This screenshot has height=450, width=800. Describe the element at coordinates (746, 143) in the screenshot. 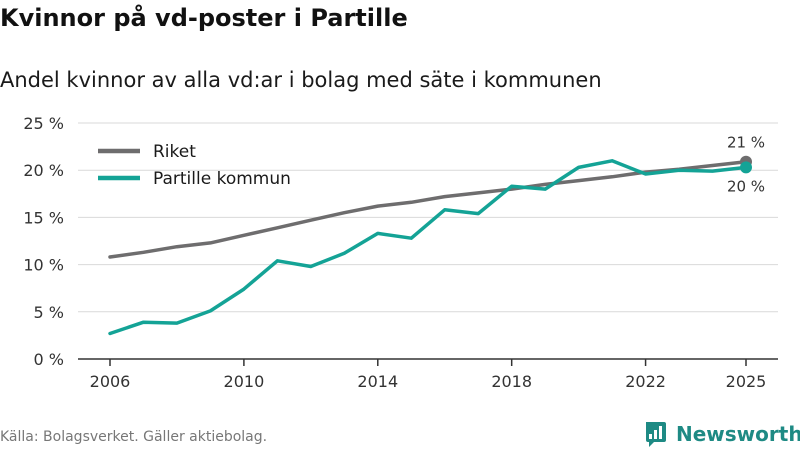

I see `series-end-label: 21 %` at that location.